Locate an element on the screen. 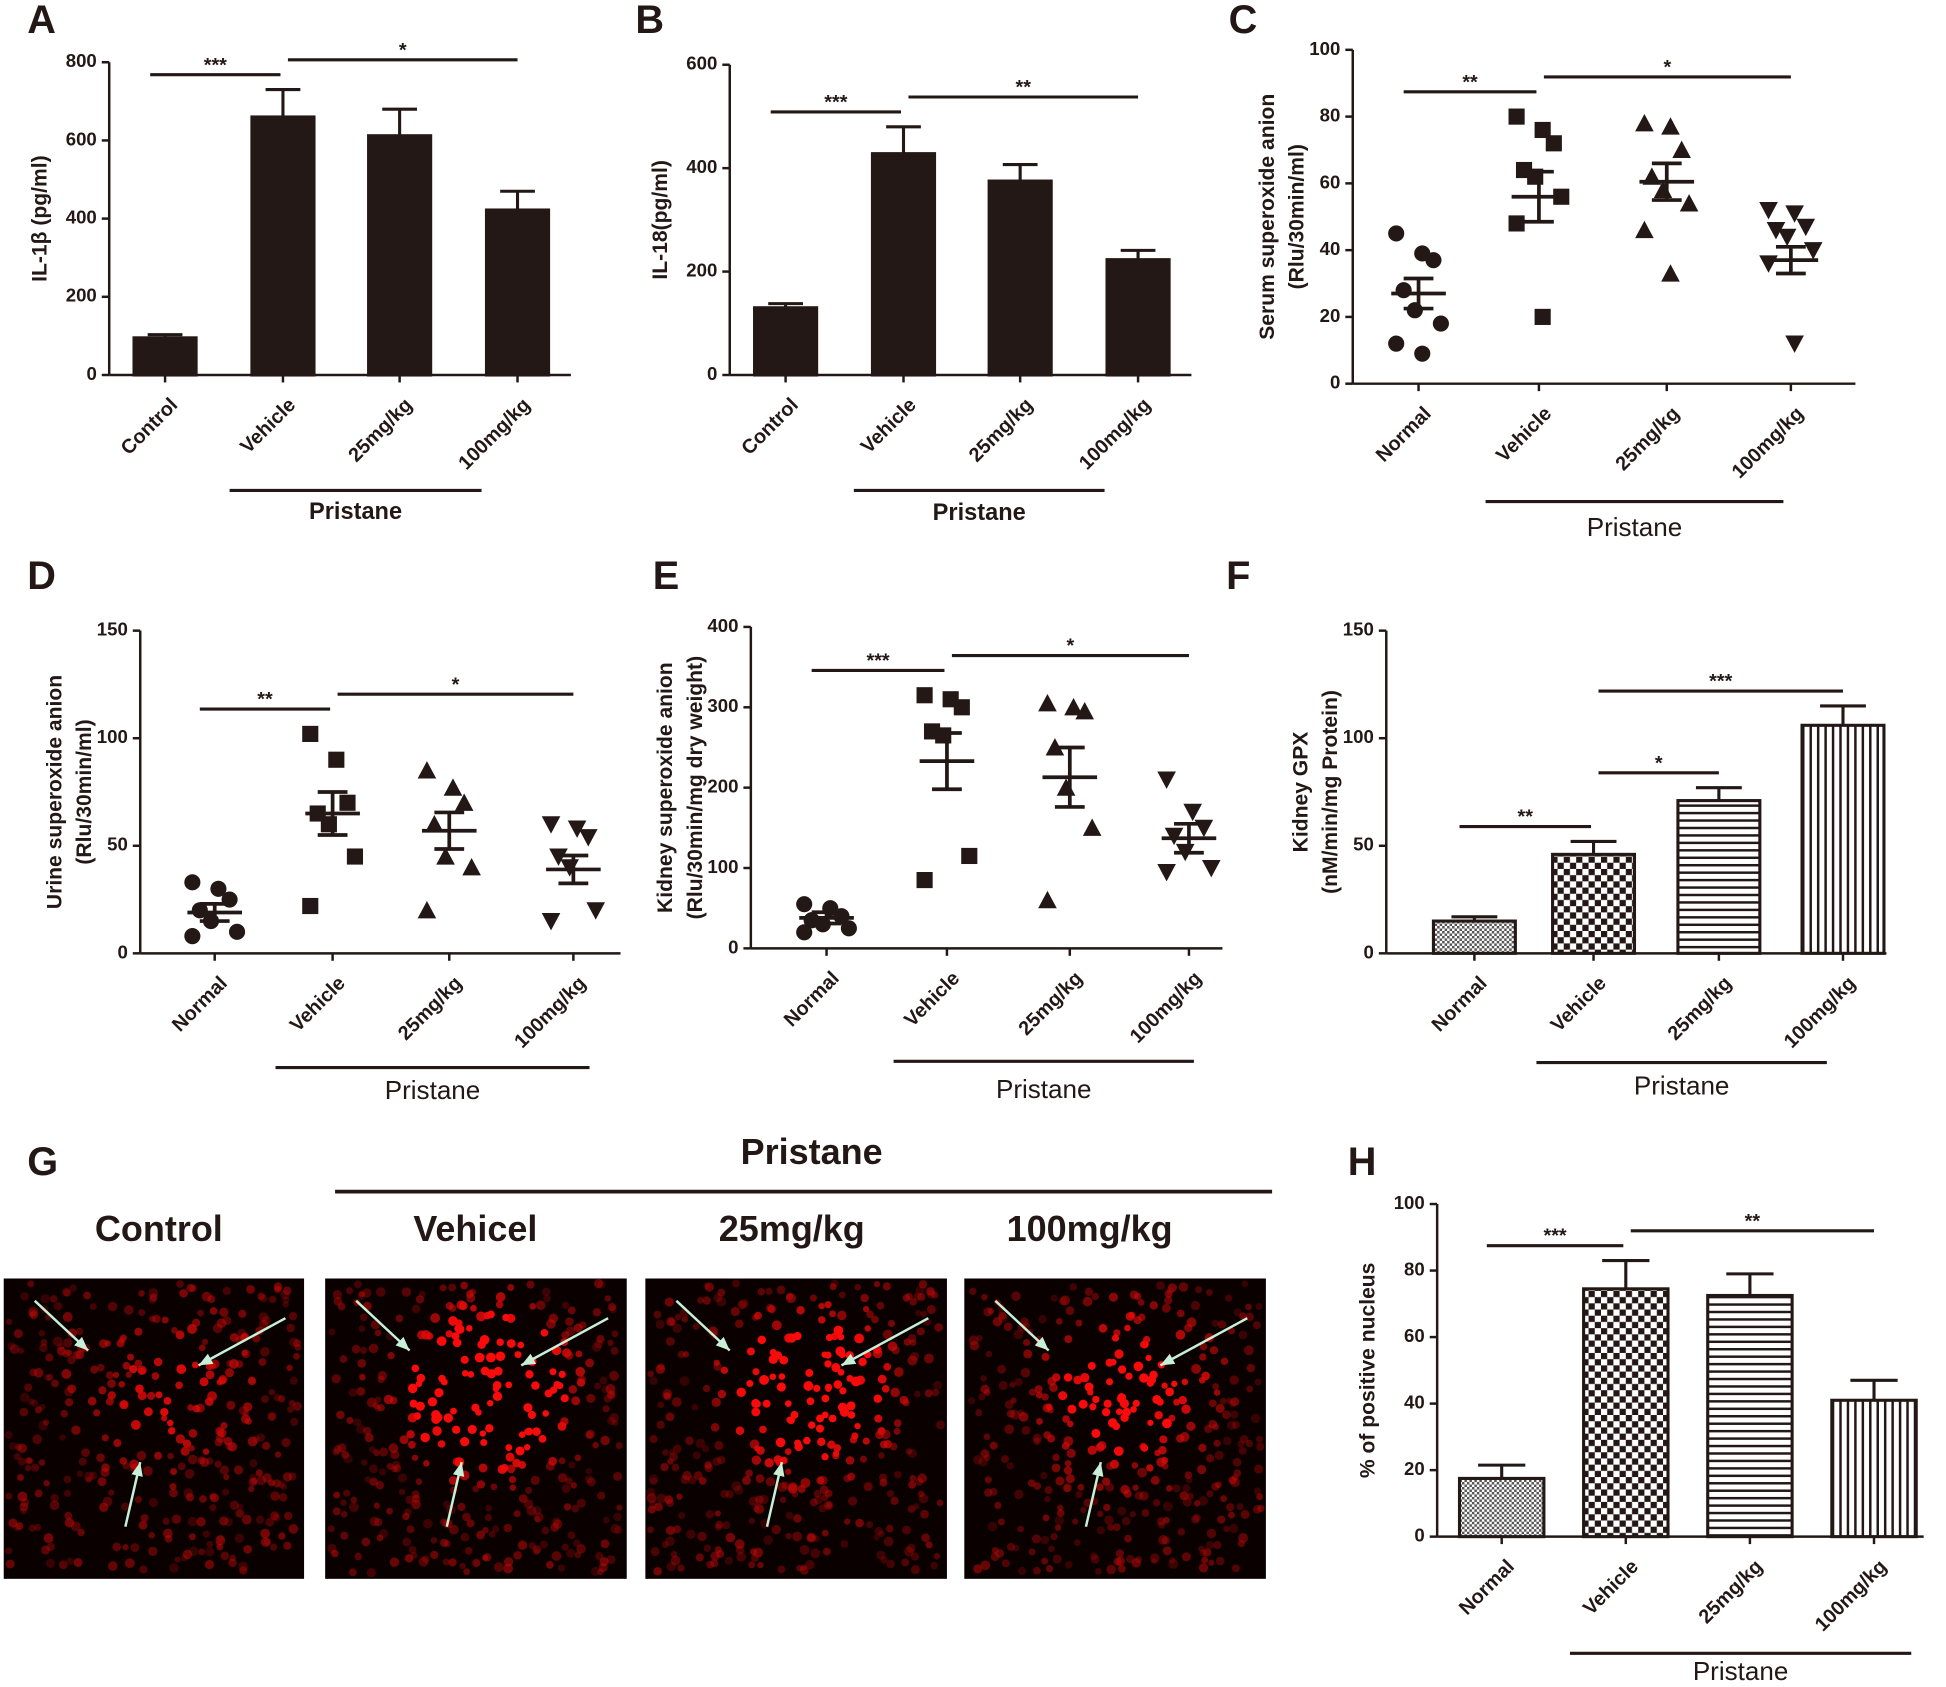 Image resolution: width=1946 pixels, height=1687 pixels. y-axis-label: IL-1β (pg/ml) is located at coordinates (40, 218).